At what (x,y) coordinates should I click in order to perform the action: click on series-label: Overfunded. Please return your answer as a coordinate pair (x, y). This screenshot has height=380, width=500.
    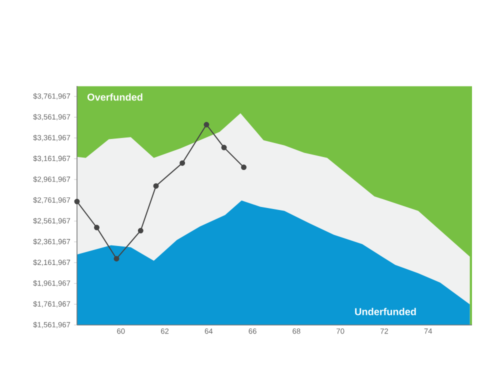
    Looking at the image, I should click on (114, 97).